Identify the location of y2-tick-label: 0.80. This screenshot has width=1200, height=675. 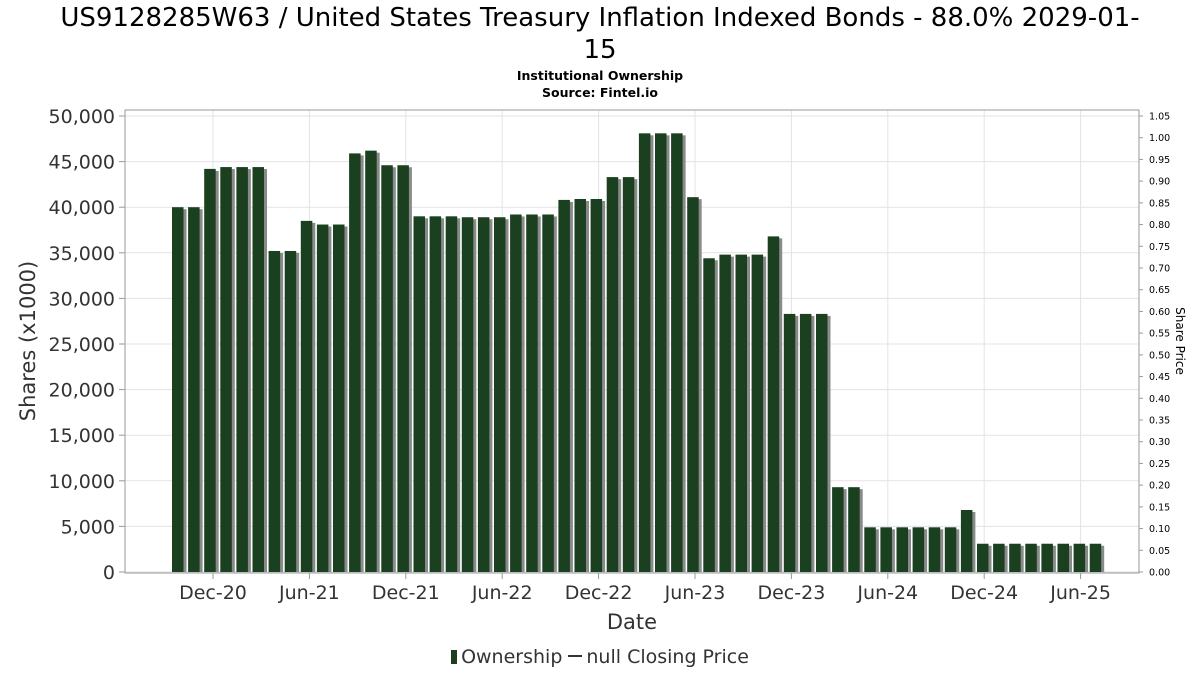
(1159, 225).